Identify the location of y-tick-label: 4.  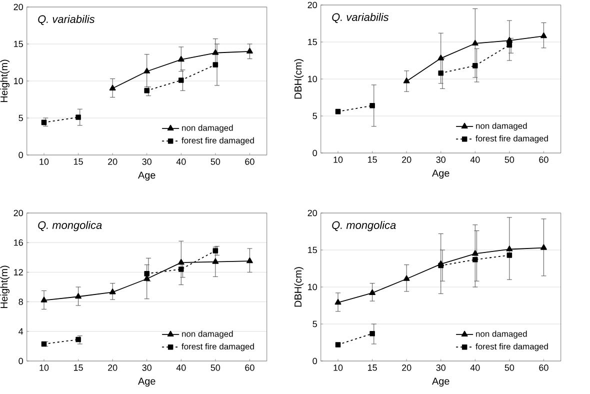
(21, 331).